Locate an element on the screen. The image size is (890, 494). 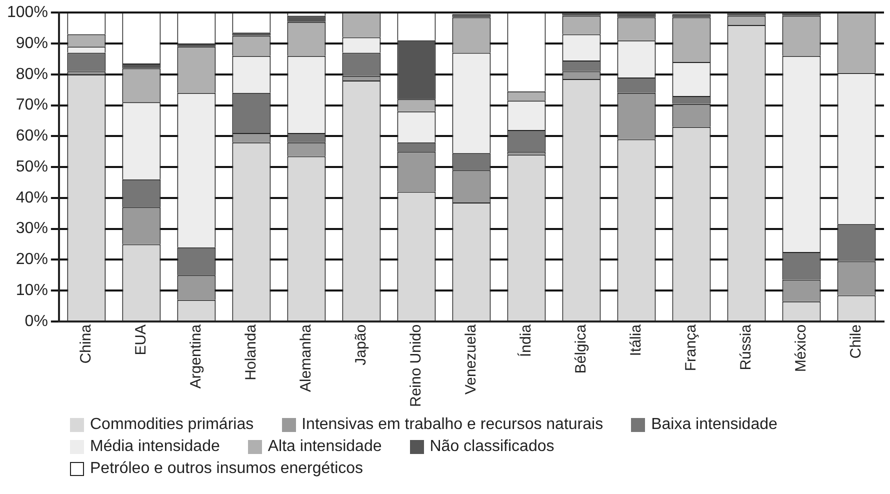
x-tick-label: Holanda is located at coordinates (251, 352).